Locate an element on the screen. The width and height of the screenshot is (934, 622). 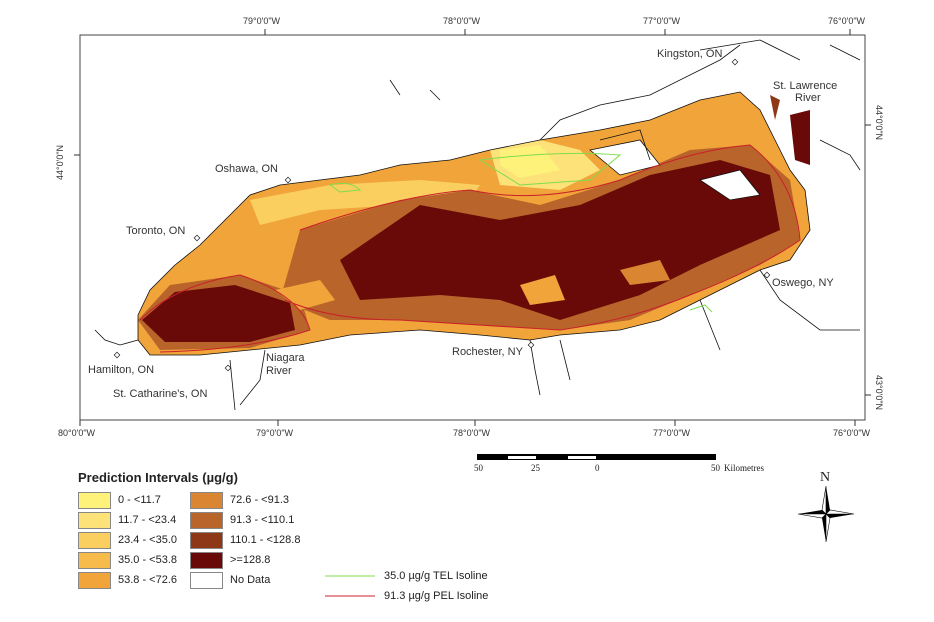
legend-label: No Data is located at coordinates (250, 580).